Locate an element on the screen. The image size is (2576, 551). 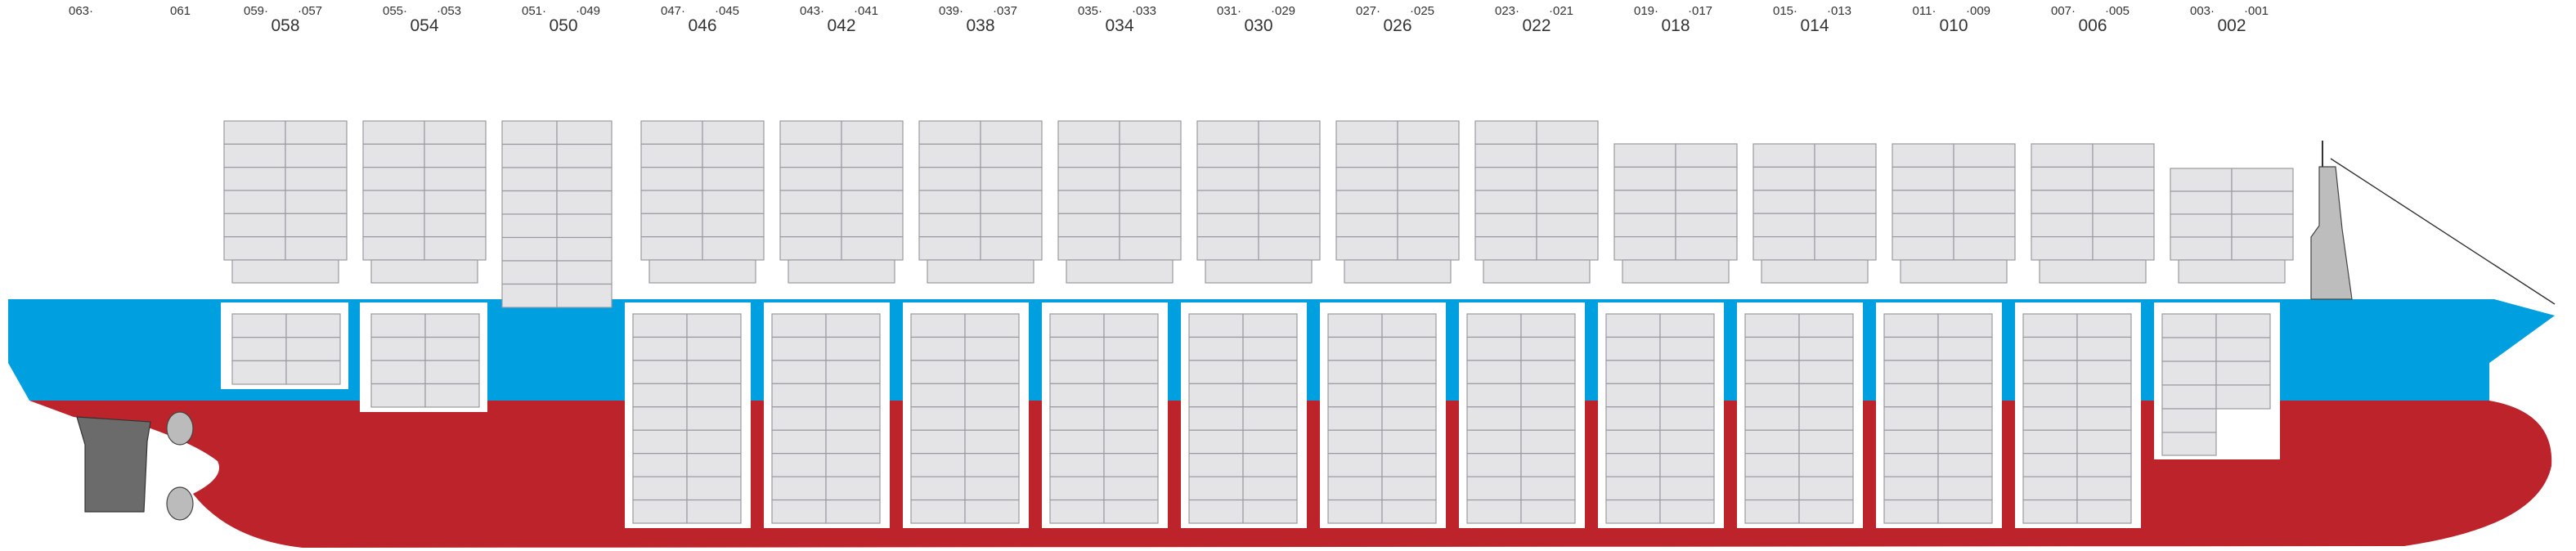
bay-number: ·033 is located at coordinates (1144, 11).